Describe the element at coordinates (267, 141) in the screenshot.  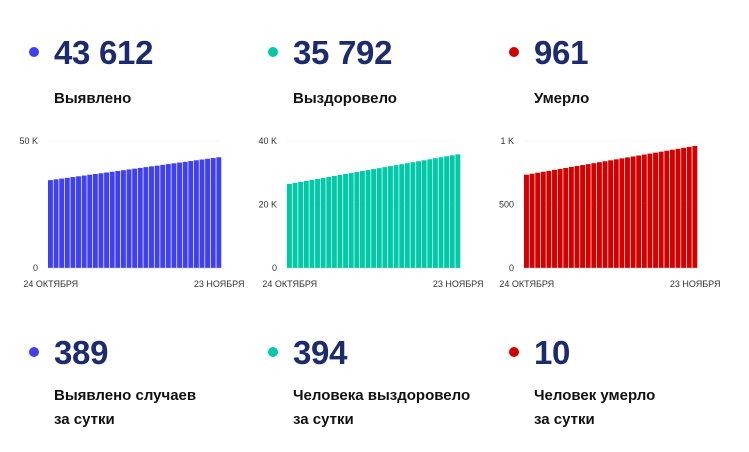
I see `recovered-y-tick-label: 40 K` at that location.